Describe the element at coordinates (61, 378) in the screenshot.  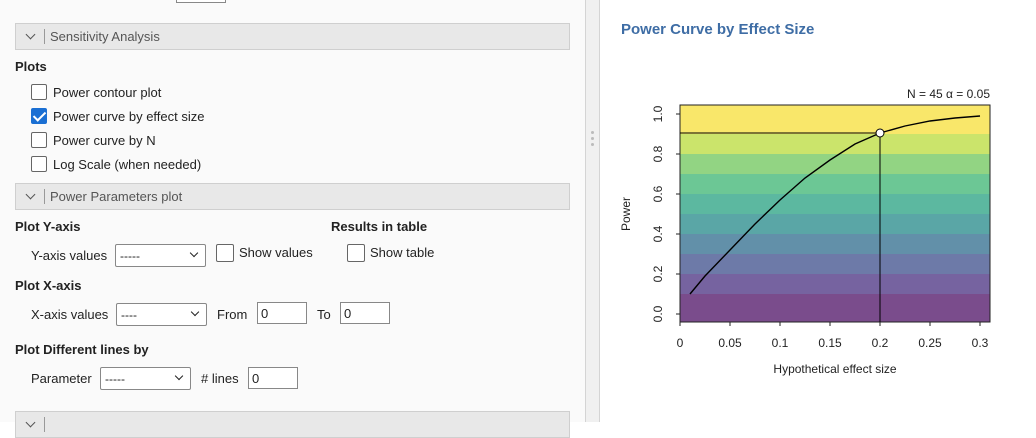
I see `field-label: Parameter` at that location.